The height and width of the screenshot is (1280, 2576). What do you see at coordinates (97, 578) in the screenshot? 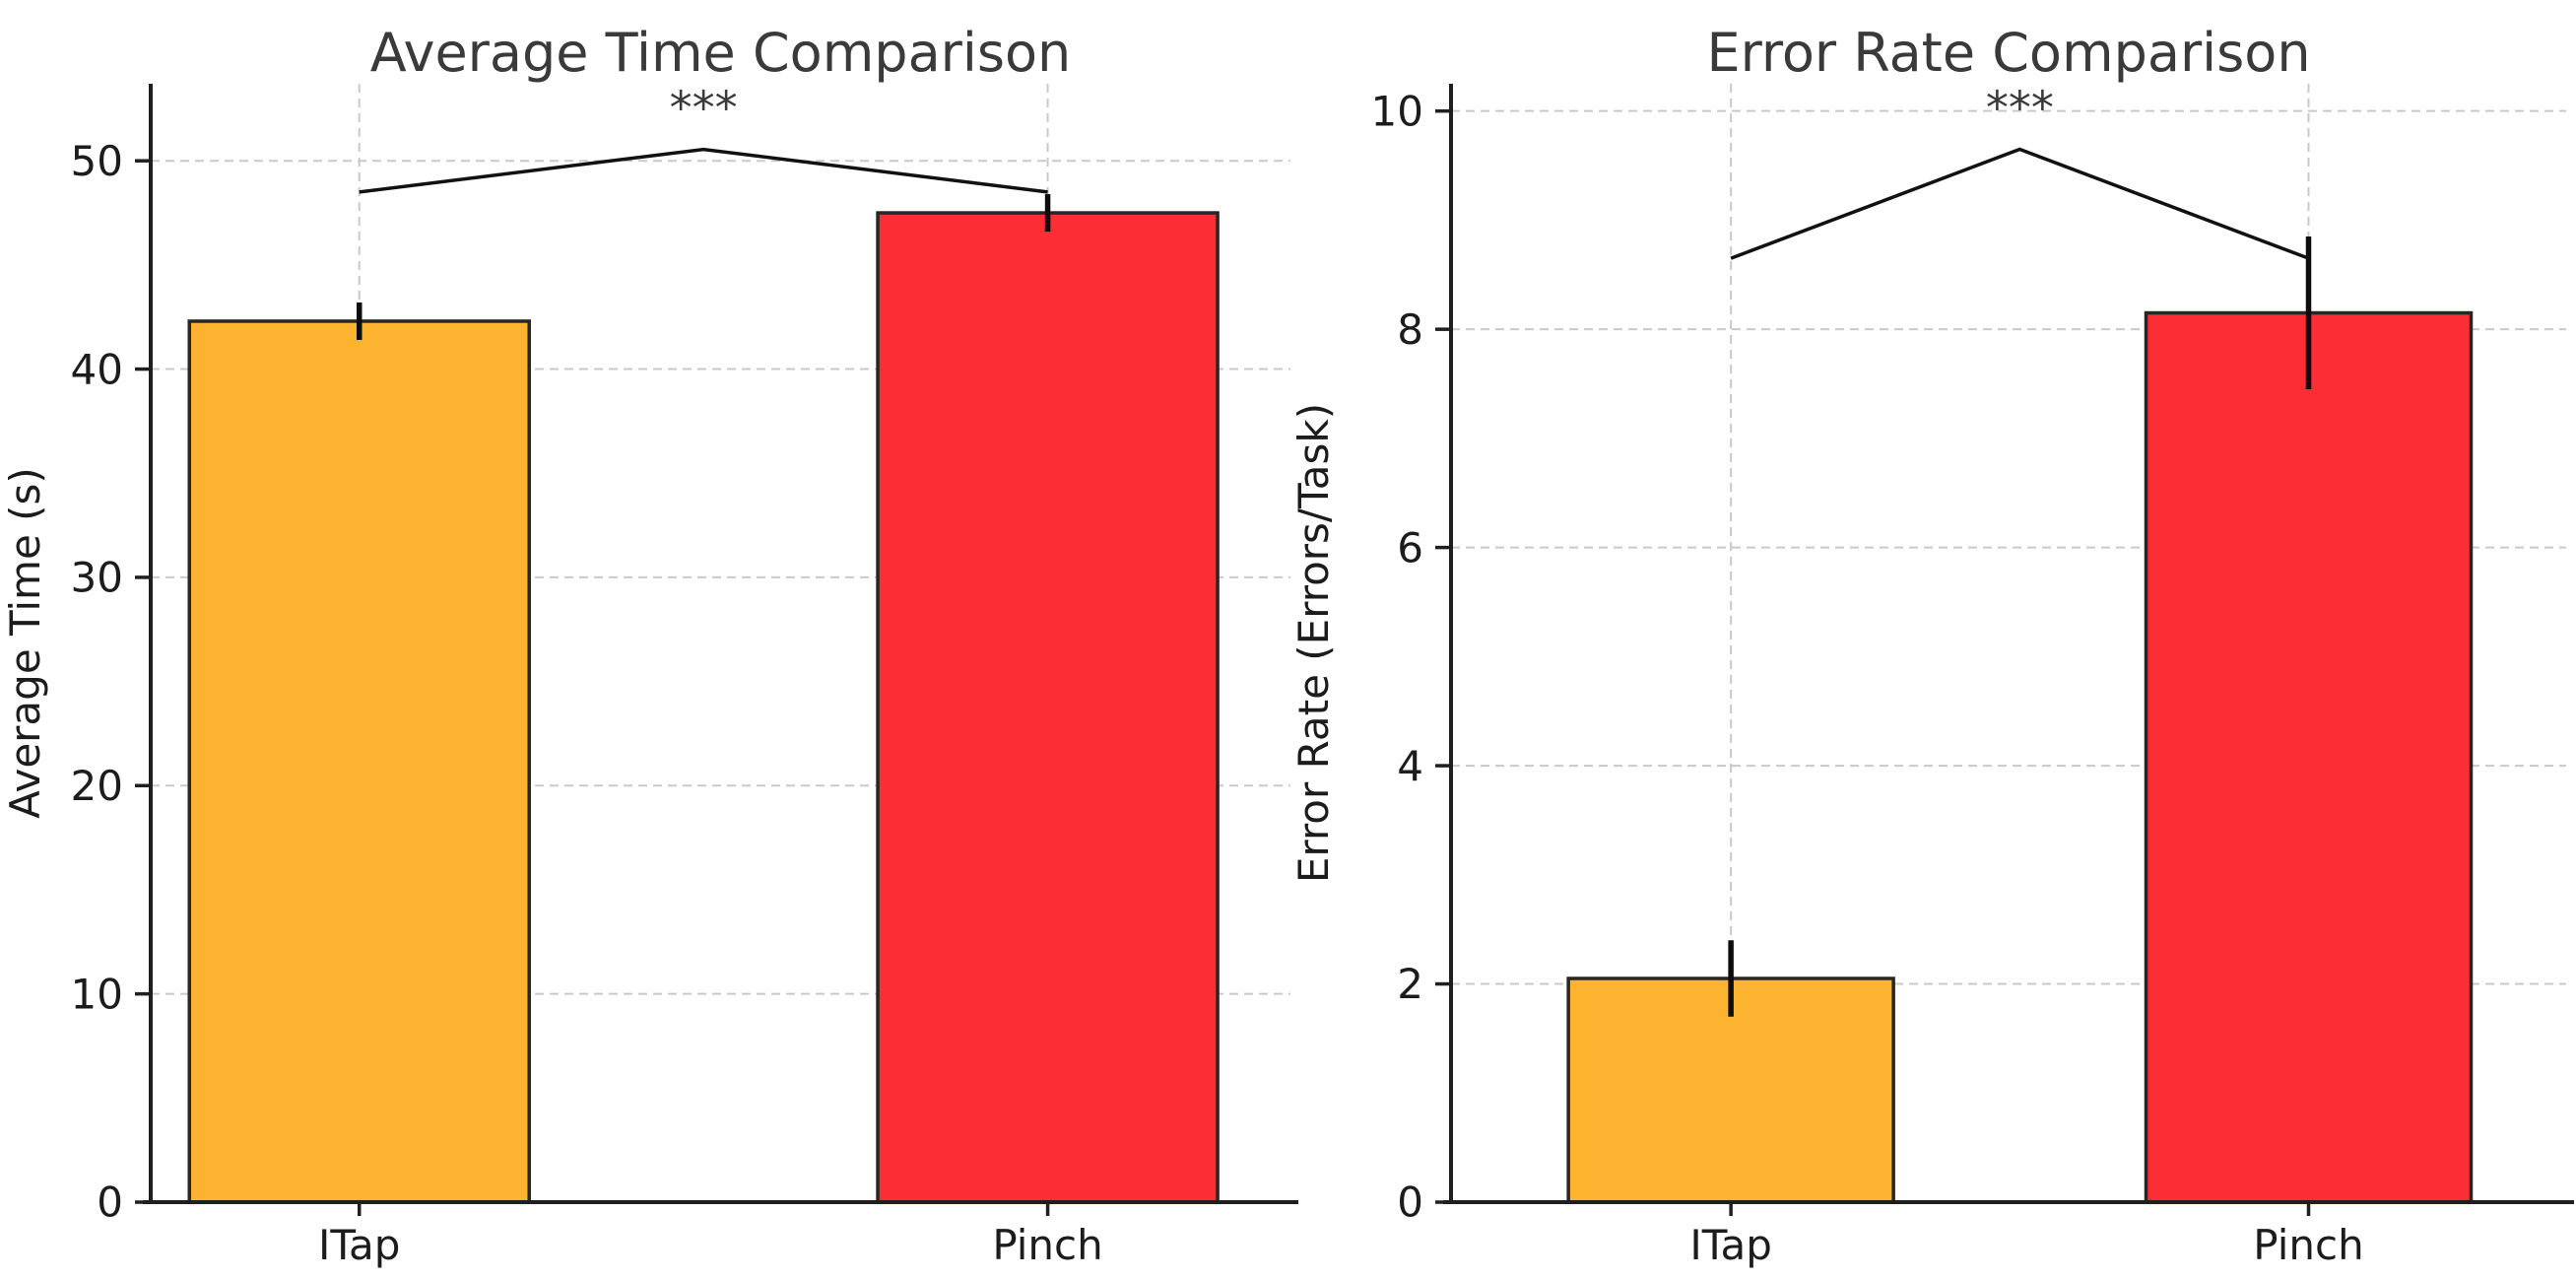
I see `y-tick-label: 30` at bounding box center [97, 578].